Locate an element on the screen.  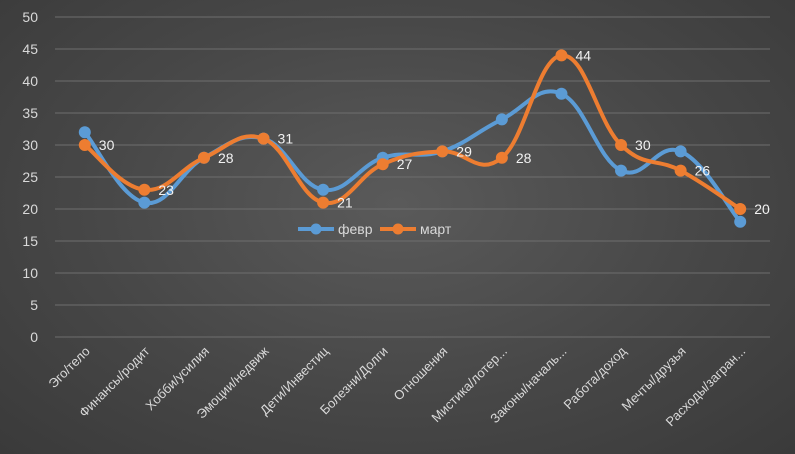
y-tick-label: 10 is located at coordinates (30, 273).